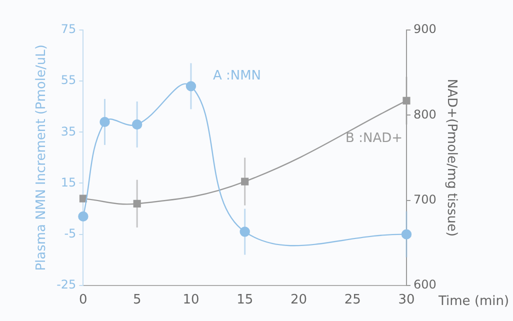 This screenshot has width=513, height=321. Describe the element at coordinates (352, 300) in the screenshot. I see `x-tick-label: 25` at that location.